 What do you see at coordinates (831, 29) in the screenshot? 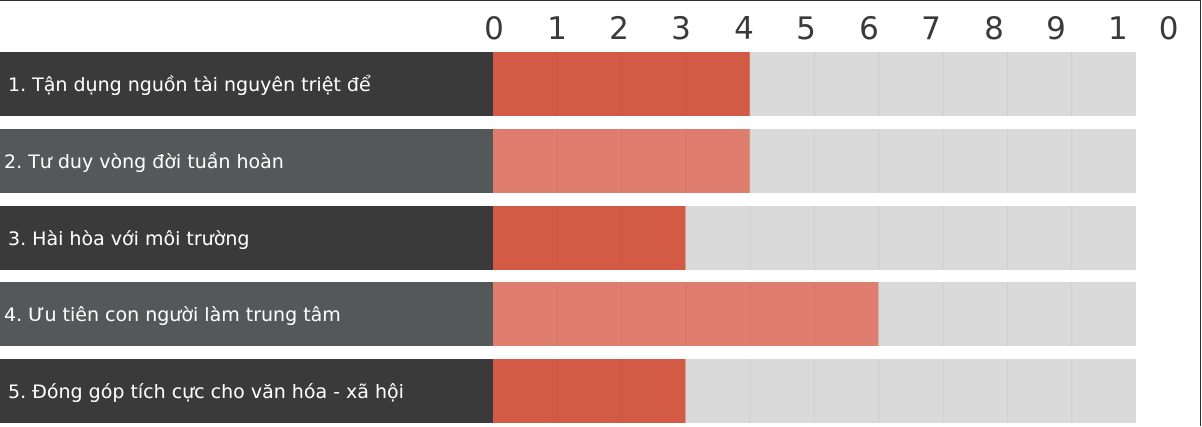
I see `x-axis-ticks: 0 1 2 3 4 5 6 7 8 9 1 0` at bounding box center [831, 29].